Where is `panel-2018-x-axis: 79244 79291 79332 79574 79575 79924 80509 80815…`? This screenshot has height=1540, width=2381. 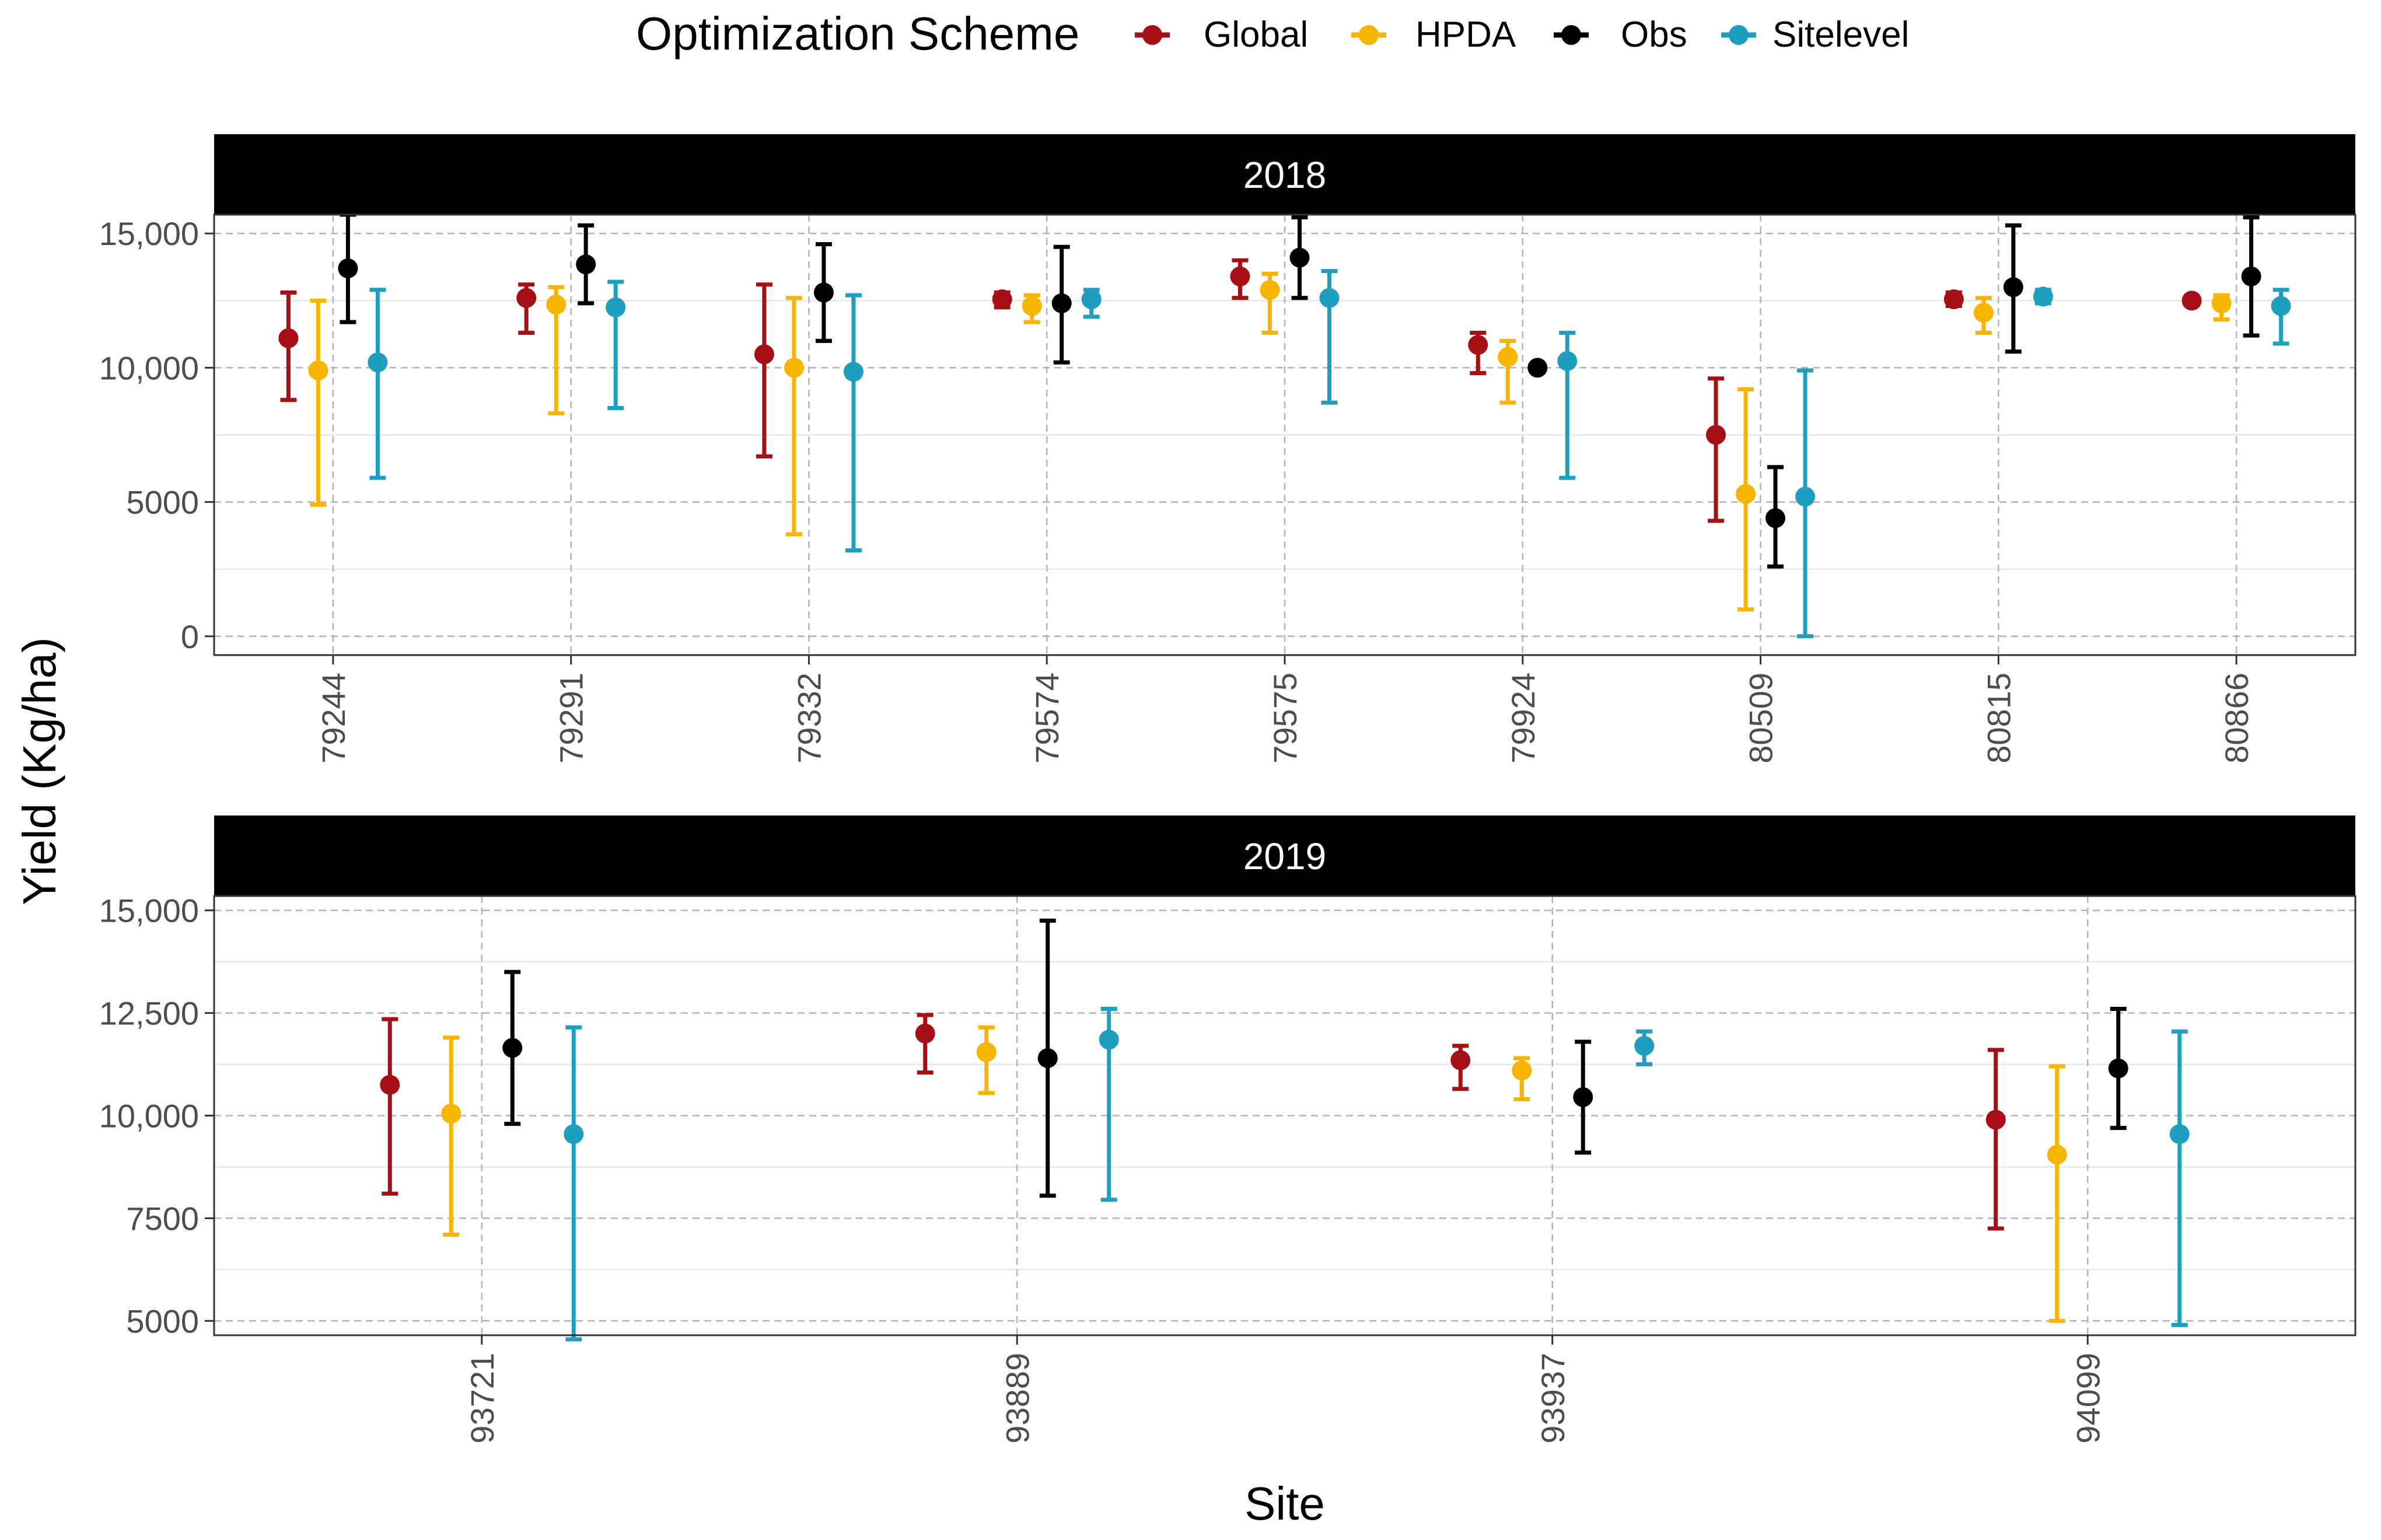
panel-2018-x-axis: 79244 79291 79332 79574 79575 79924 80509 80815… is located at coordinates (1285, 709).